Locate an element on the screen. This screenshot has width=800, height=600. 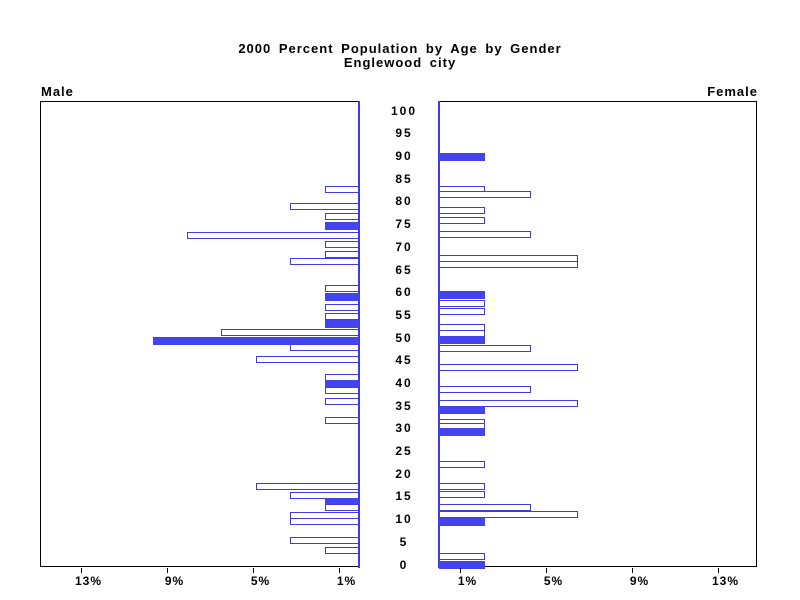
age-tick-label: 75 is located at coordinates (404, 224).